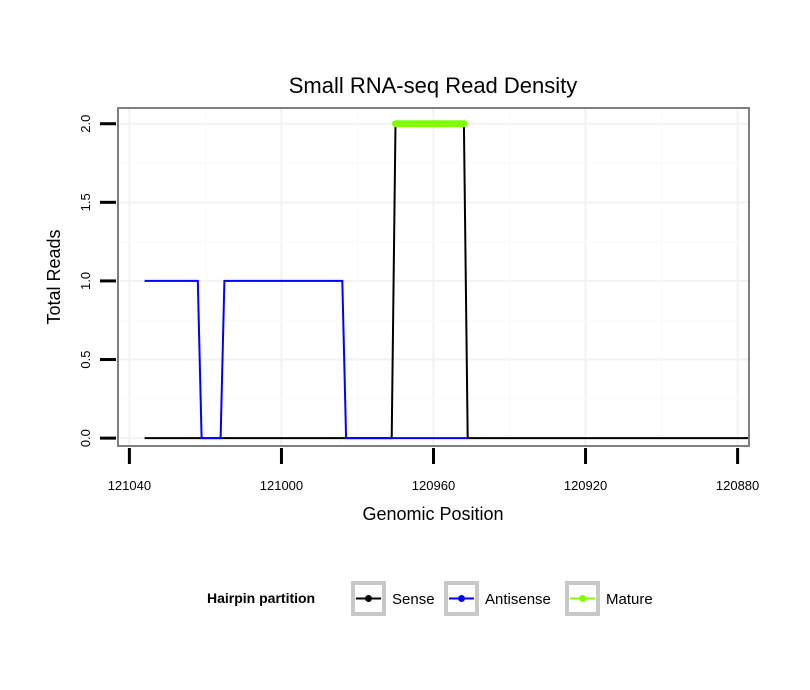  What do you see at coordinates (432, 514) in the screenshot?
I see `x-axis-title: Genomic Position` at bounding box center [432, 514].